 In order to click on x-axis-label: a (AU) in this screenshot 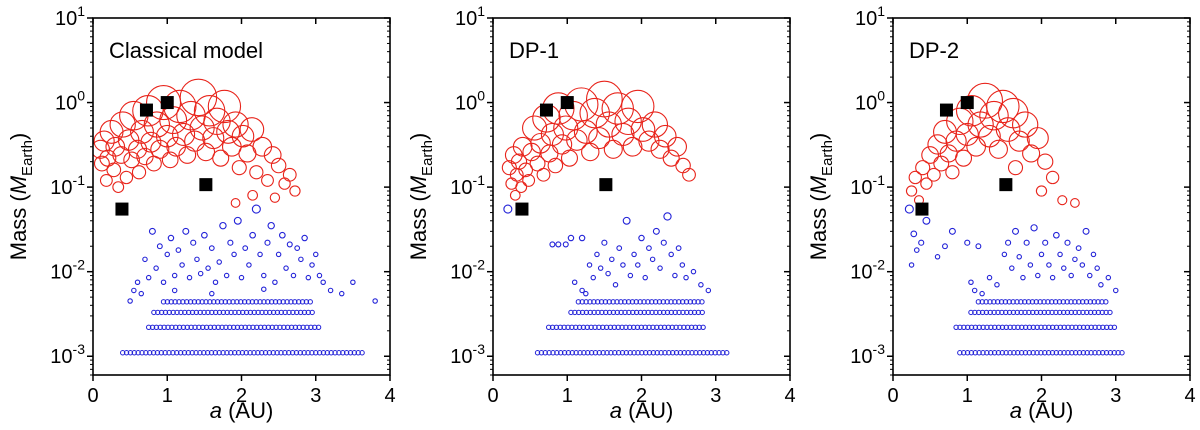, I will do `click(1042, 410)`.